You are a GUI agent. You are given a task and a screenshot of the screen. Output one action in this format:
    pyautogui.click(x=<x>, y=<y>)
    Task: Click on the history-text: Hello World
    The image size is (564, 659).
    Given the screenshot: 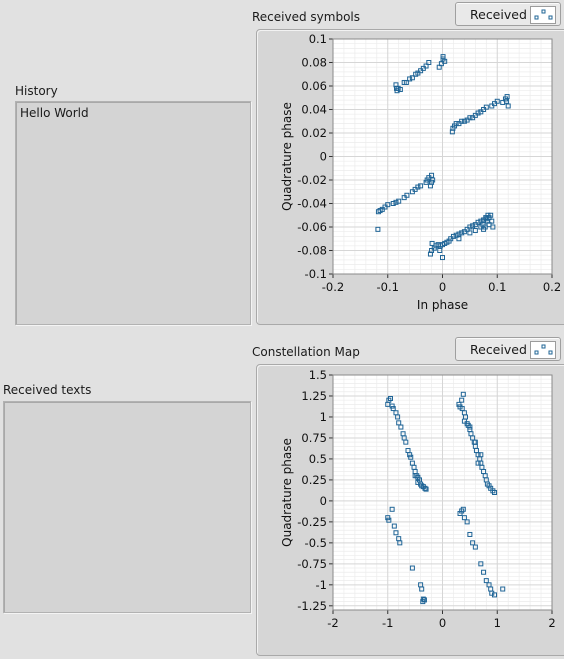 What is the action you would take?
    pyautogui.click(x=54, y=113)
    